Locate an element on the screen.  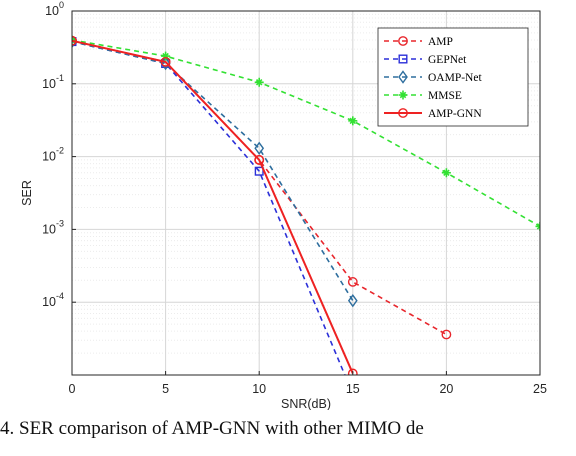
x-axis-ticks: 0 5 10 15 20 25 is located at coordinates (308, 383).